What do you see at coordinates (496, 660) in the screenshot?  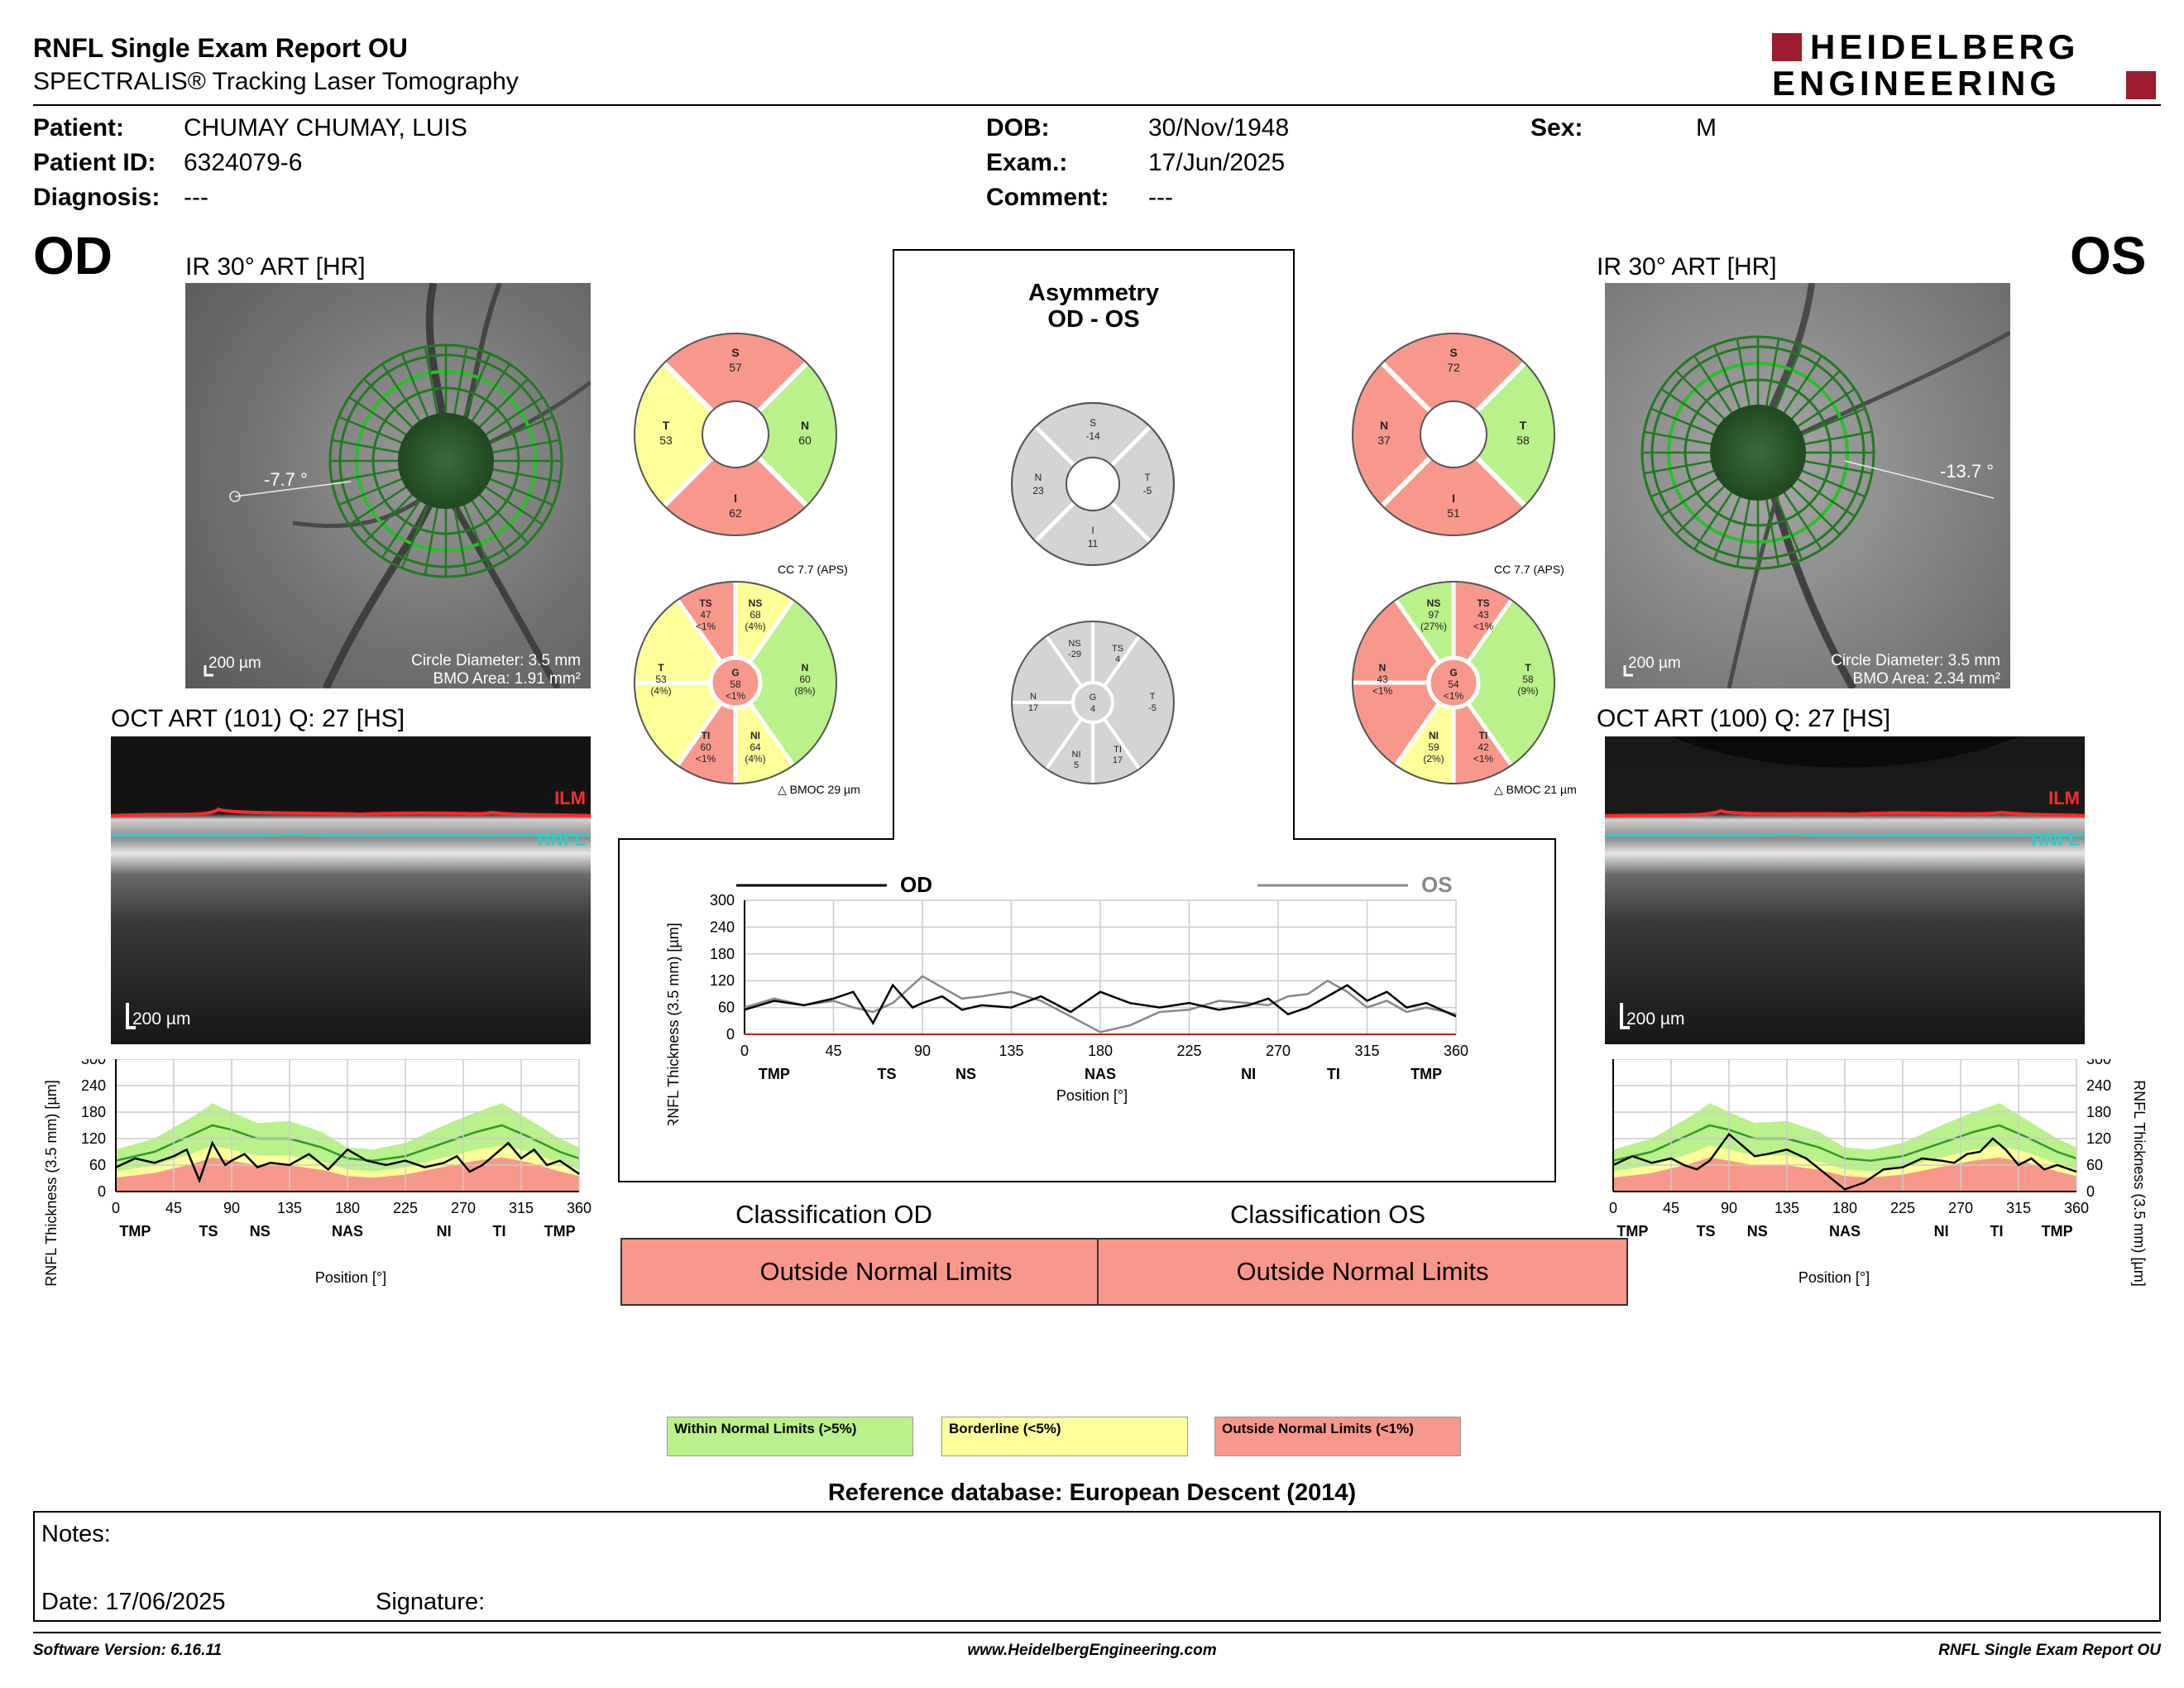 I see `od-circle-diameter: Circle Diameter: 3.5 mm` at bounding box center [496, 660].